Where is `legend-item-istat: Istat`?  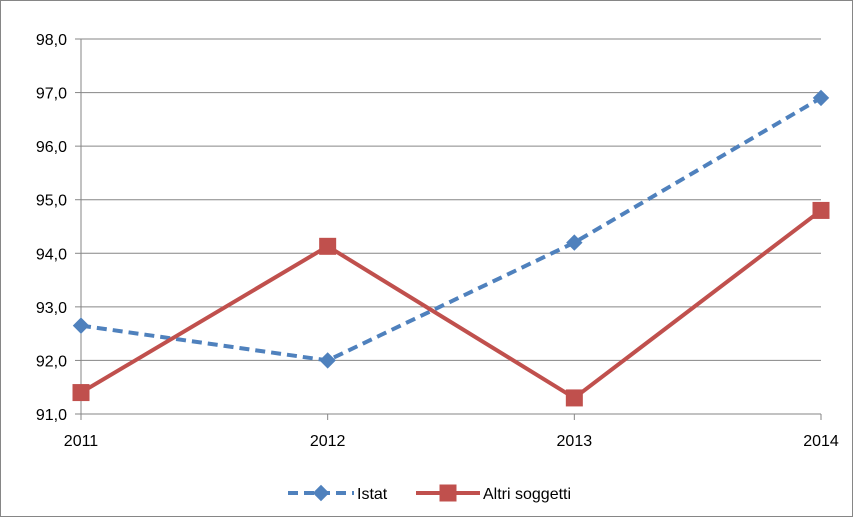 legend-item-istat: Istat is located at coordinates (338, 493).